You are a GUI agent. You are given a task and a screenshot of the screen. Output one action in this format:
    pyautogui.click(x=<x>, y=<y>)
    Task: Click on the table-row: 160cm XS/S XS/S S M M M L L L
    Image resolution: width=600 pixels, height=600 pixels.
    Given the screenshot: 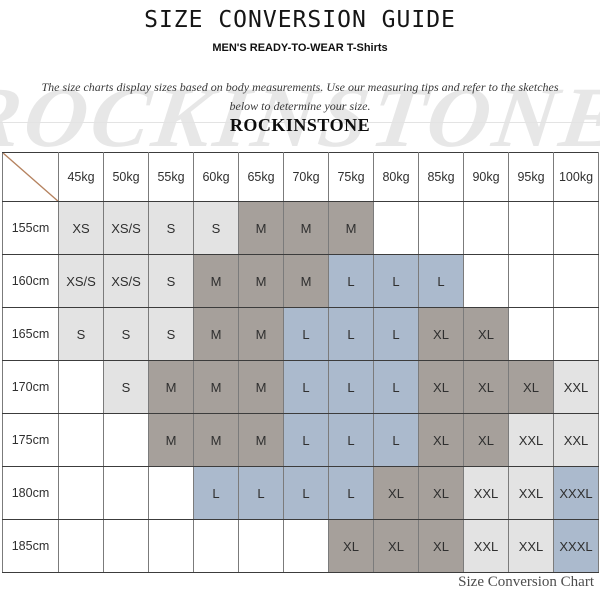 What is the action you would take?
    pyautogui.click(x=300, y=281)
    